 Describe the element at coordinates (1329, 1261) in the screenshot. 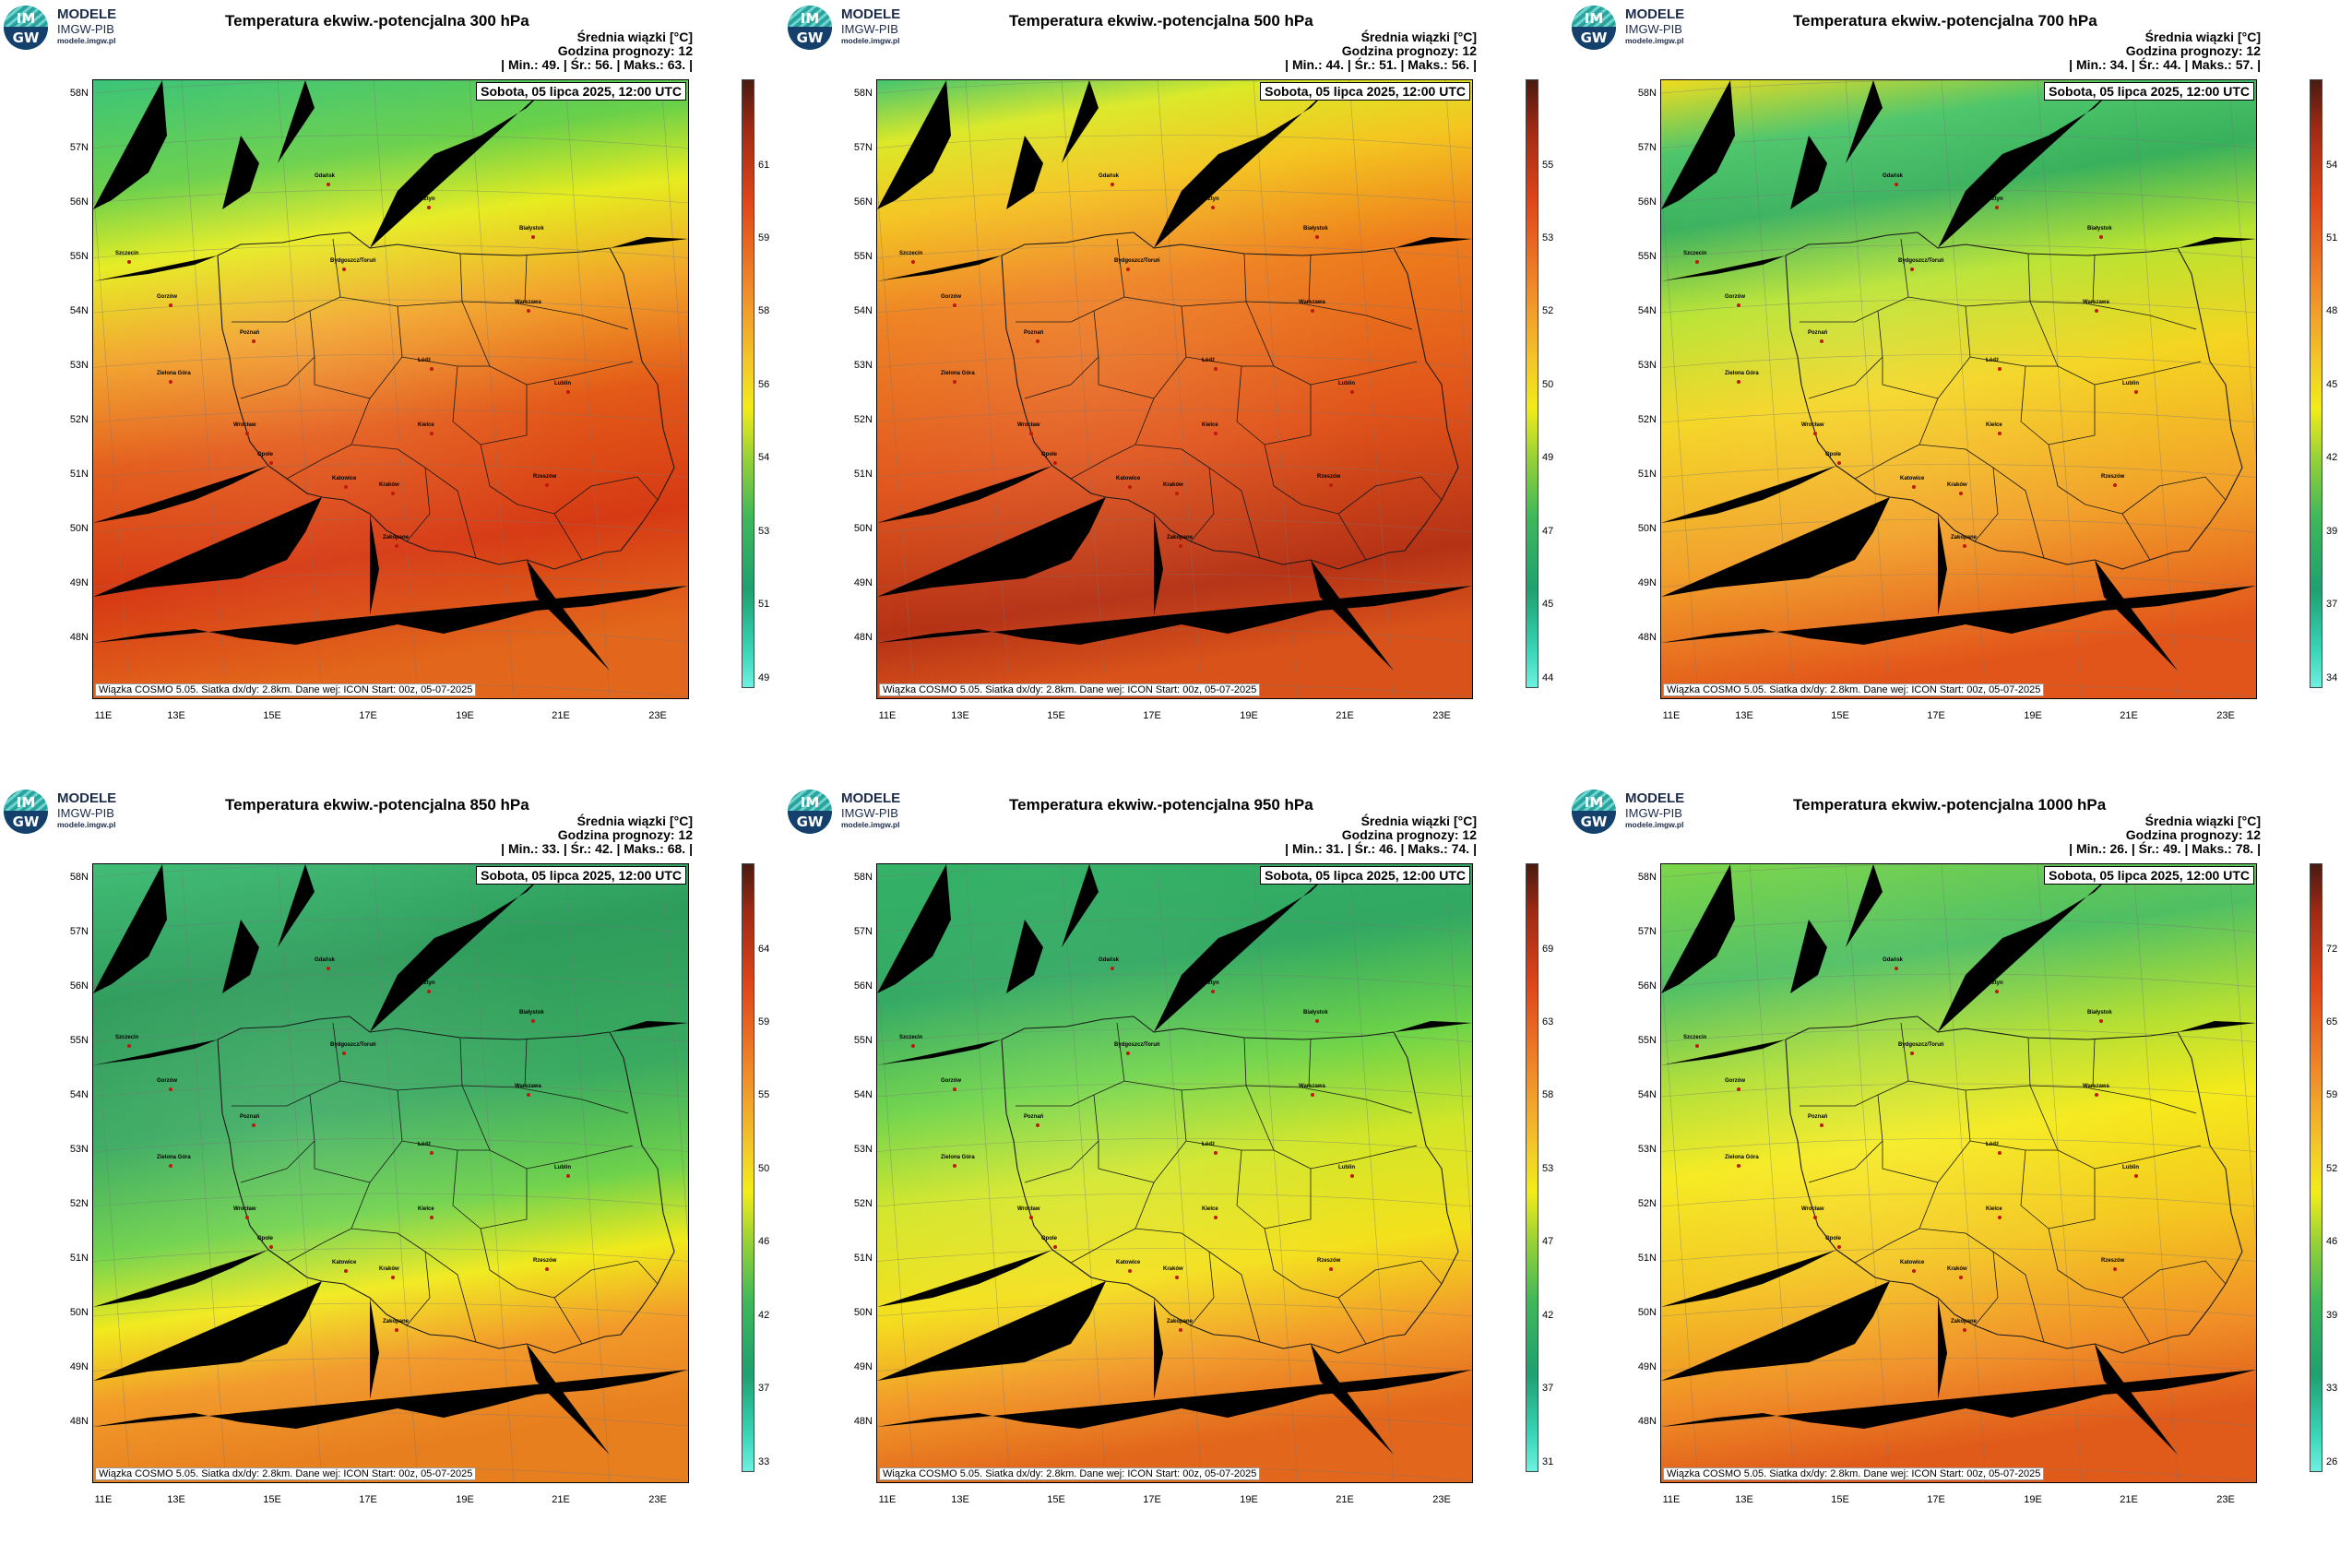

I see `city-label: Rzeszów` at that location.